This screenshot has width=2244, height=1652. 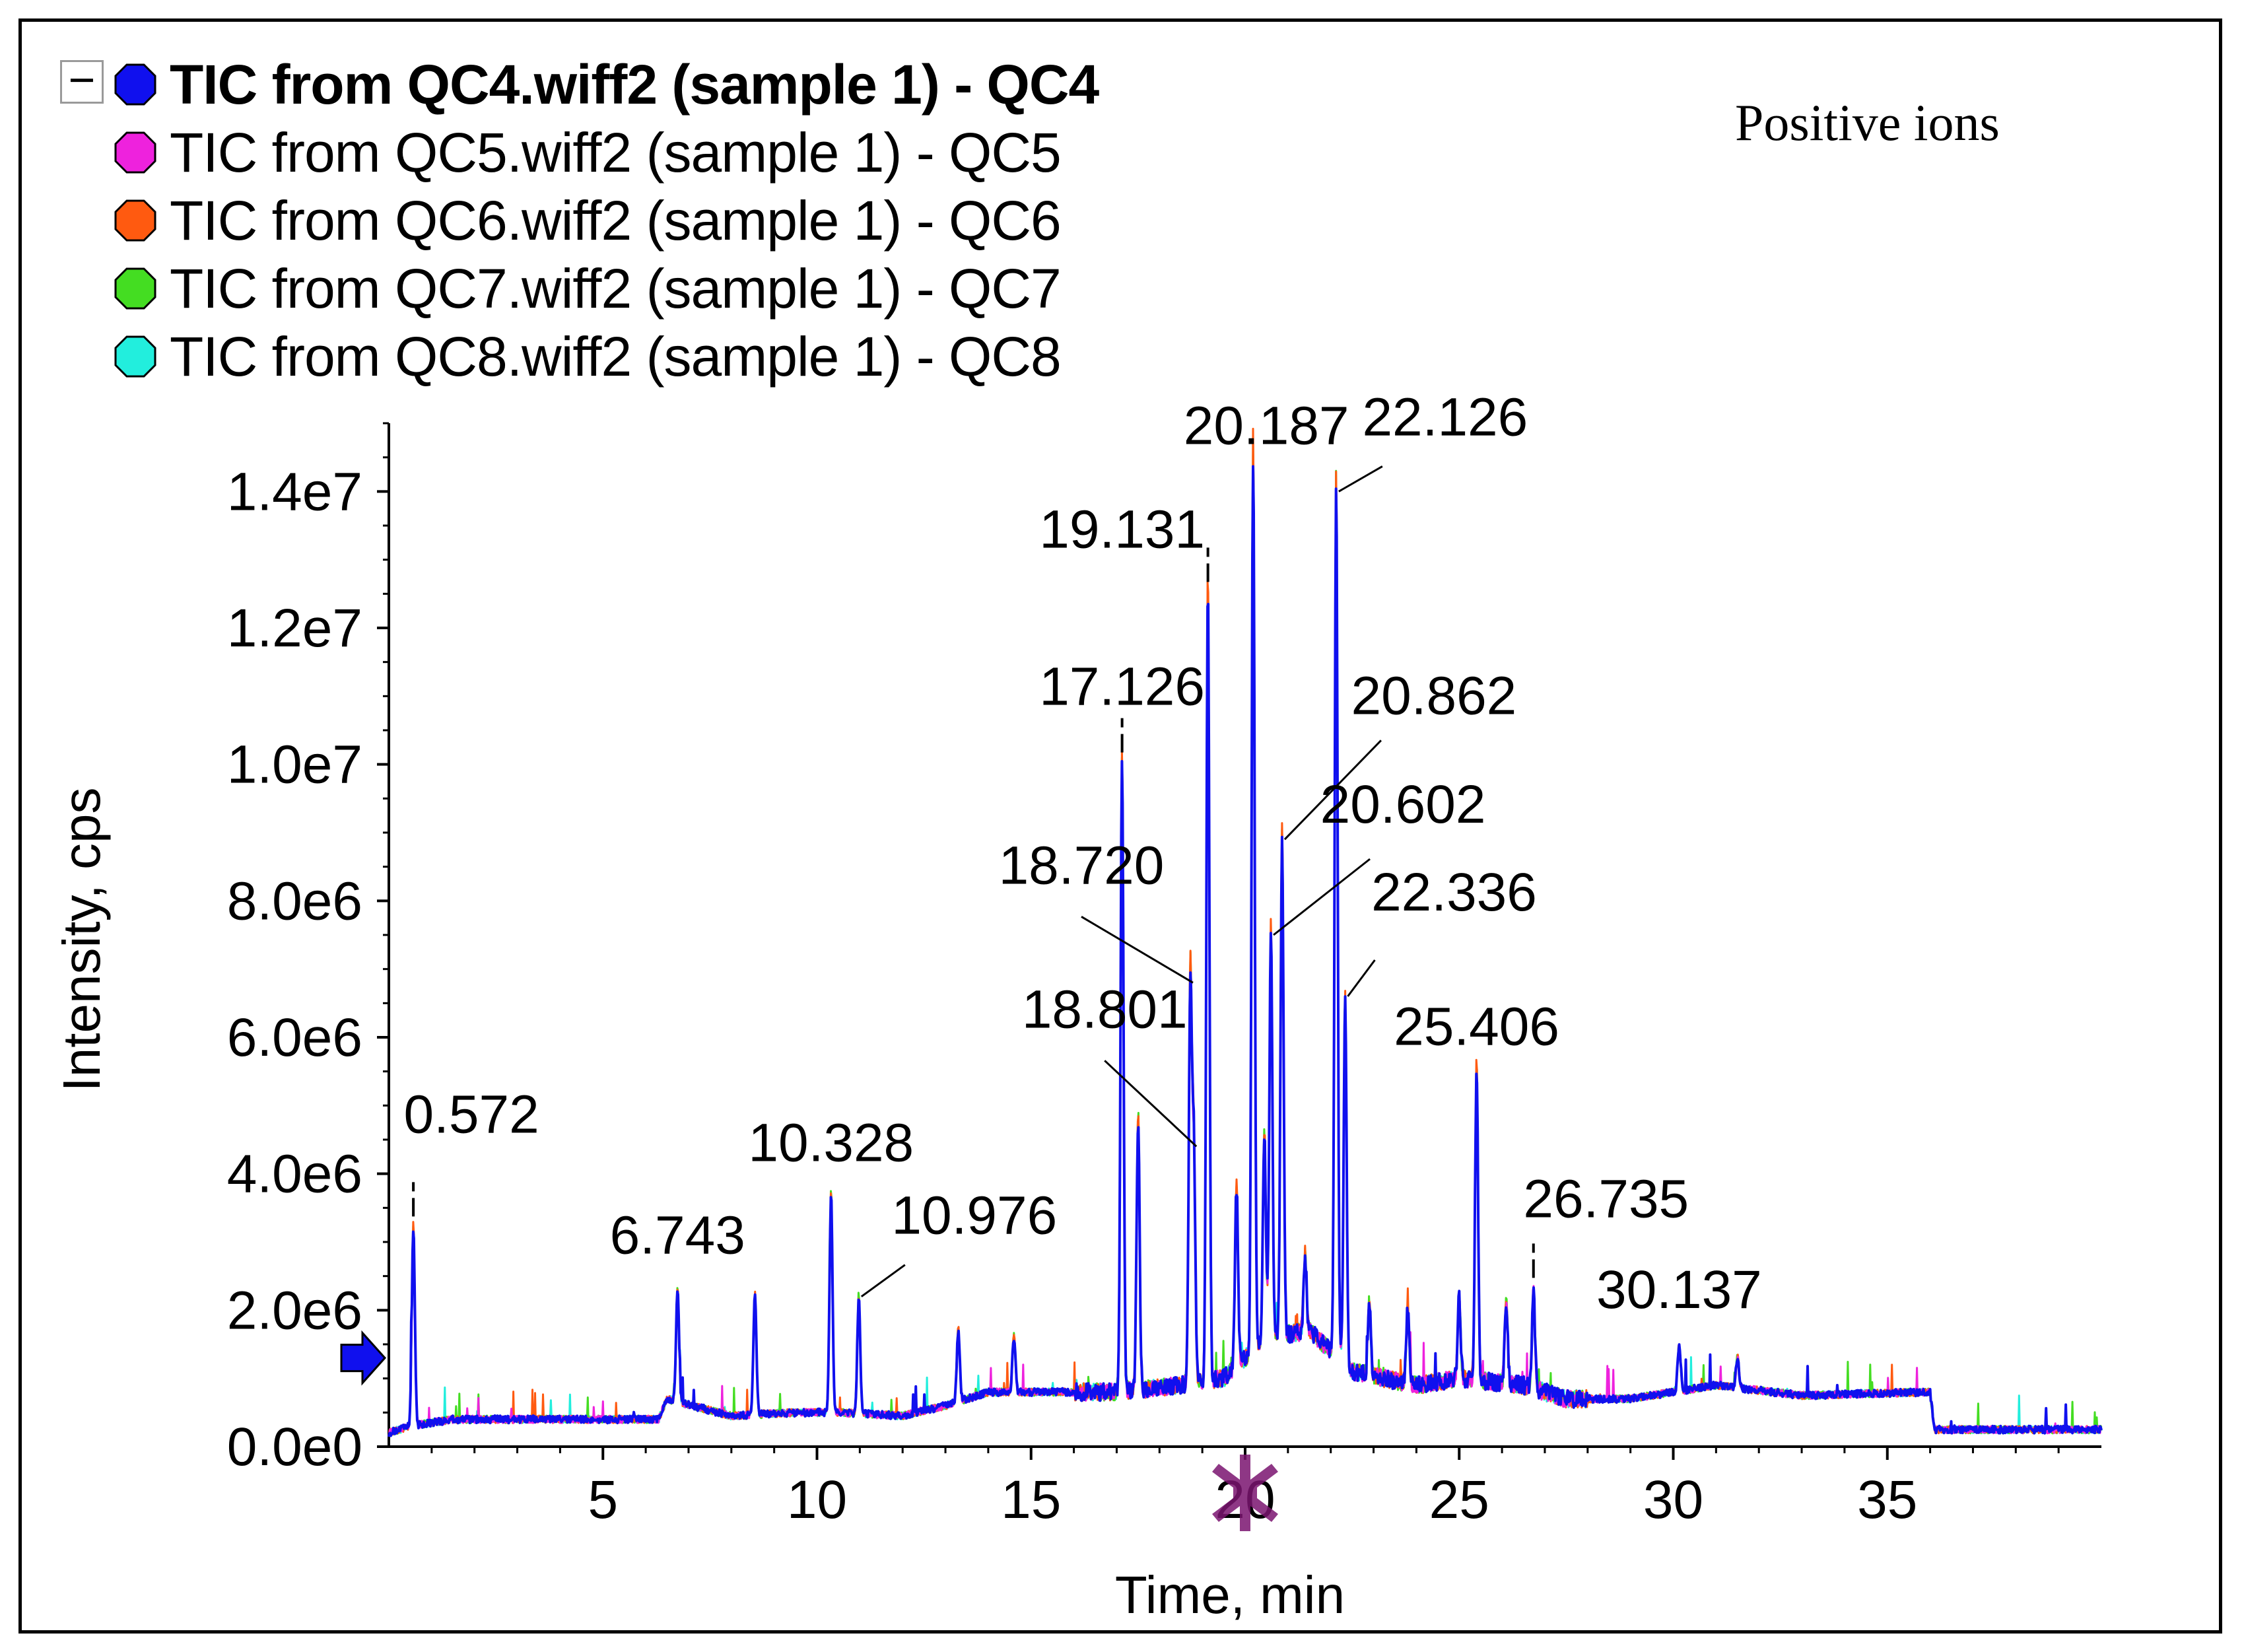 What do you see at coordinates (616, 220) in the screenshot?
I see `legend-item-label: TIC from QC6.wiff2 (sample 1) - QC6` at bounding box center [616, 220].